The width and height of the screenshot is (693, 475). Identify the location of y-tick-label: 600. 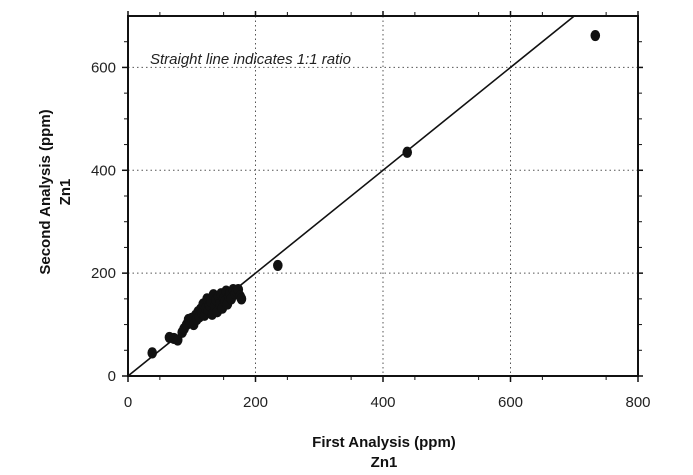
(103, 67).